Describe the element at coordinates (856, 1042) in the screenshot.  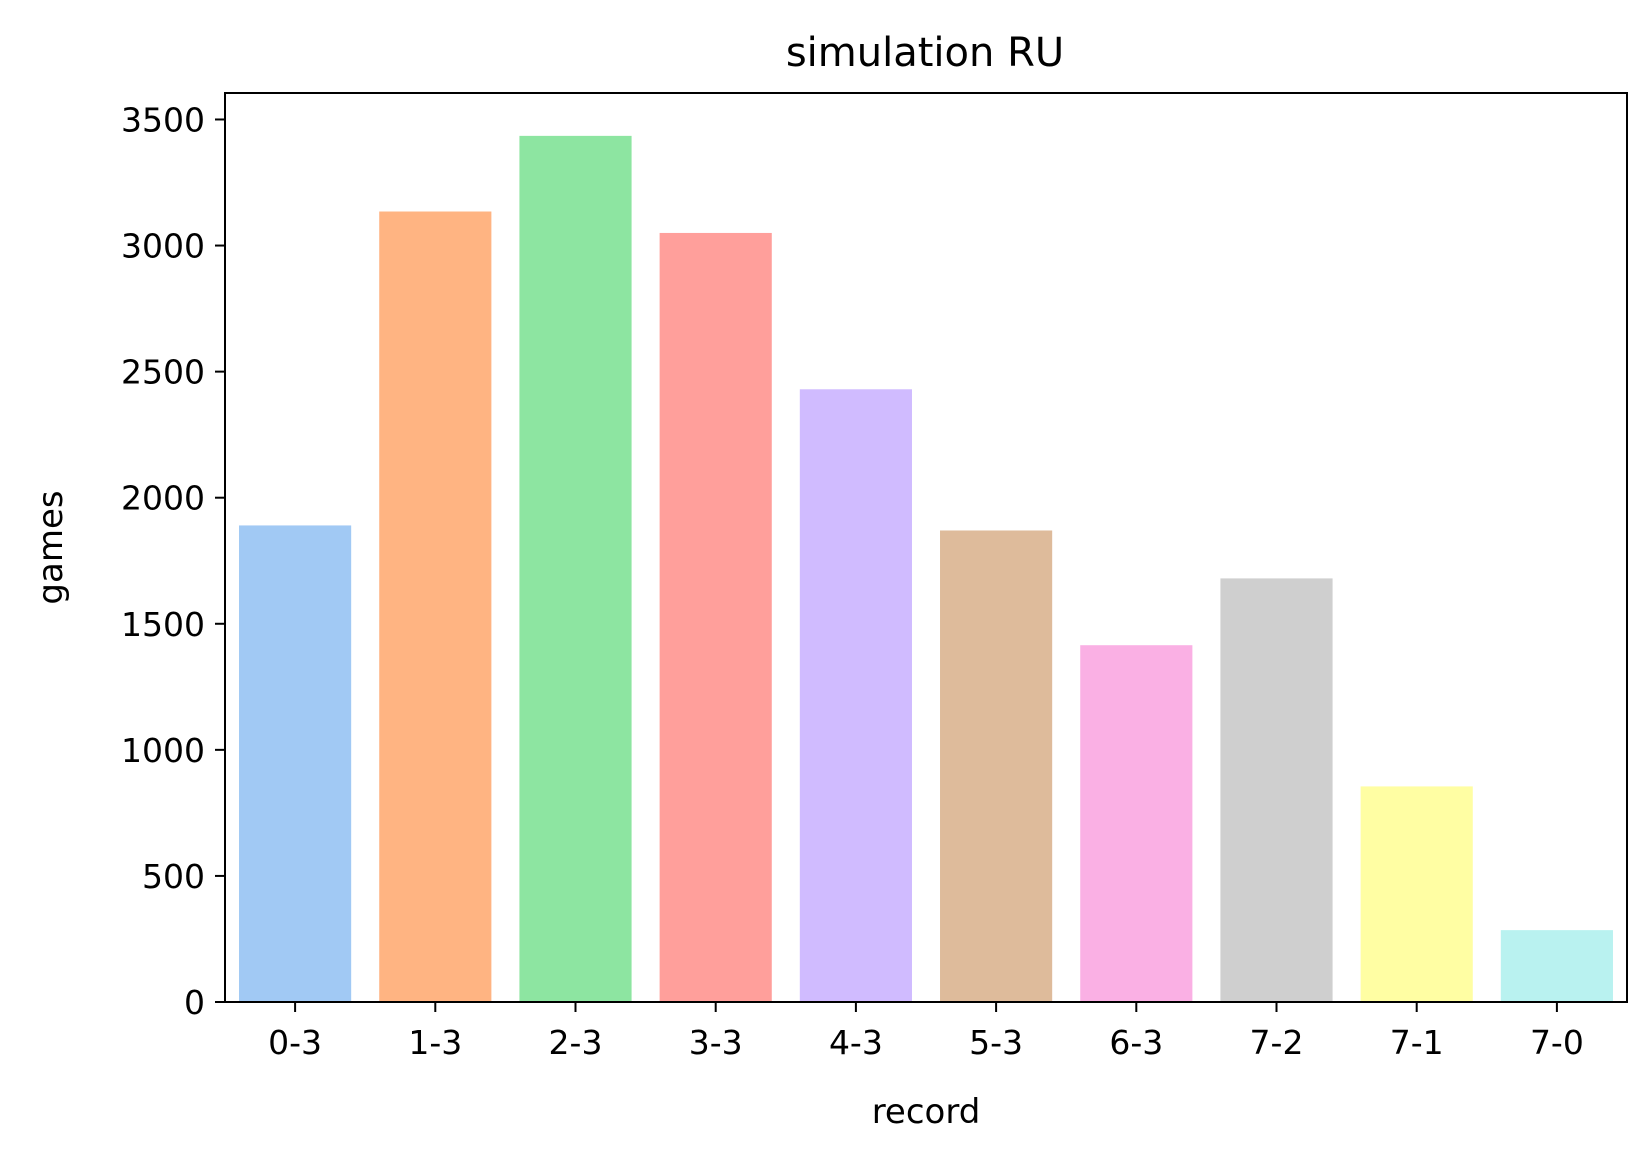
I see `x-tick-label: 4-3` at that location.